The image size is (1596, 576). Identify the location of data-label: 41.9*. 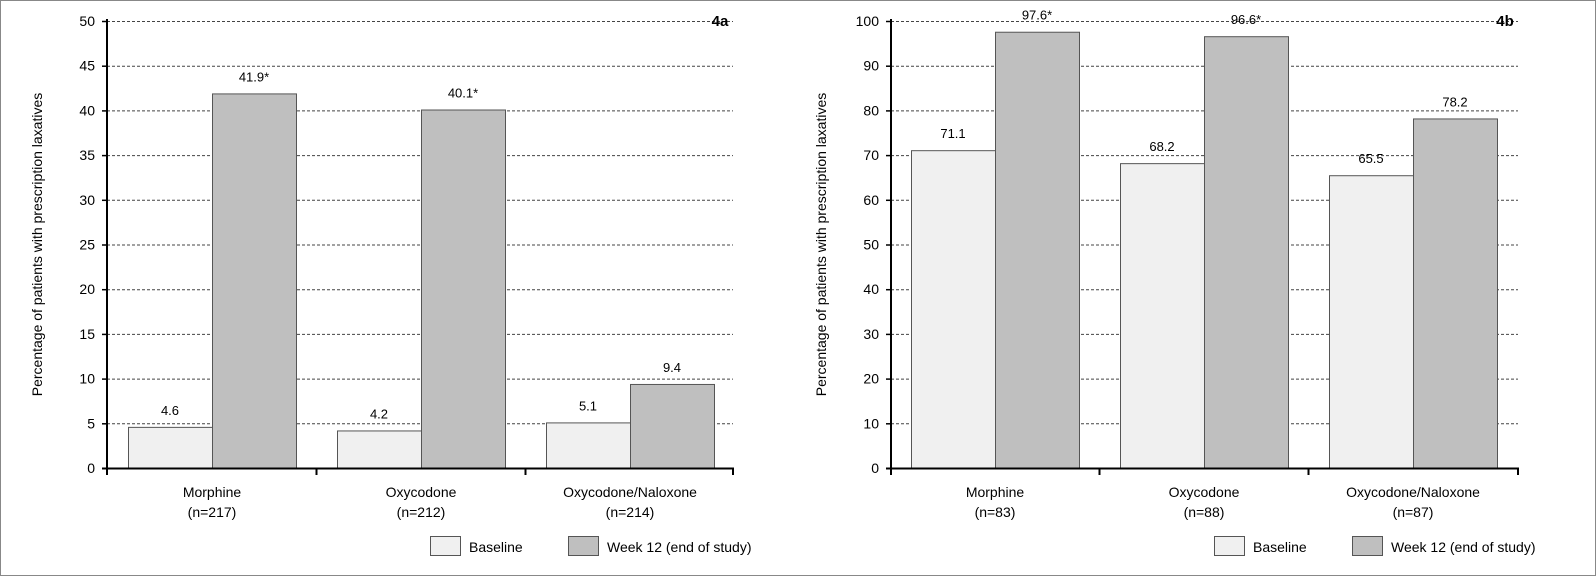
(254, 76).